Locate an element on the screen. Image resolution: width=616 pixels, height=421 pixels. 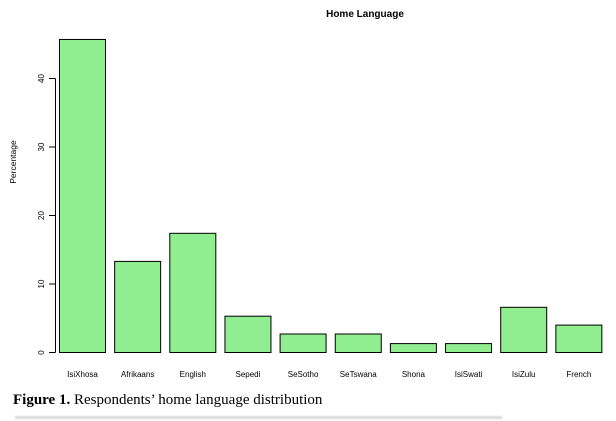
bar-sesotho is located at coordinates (303, 343).